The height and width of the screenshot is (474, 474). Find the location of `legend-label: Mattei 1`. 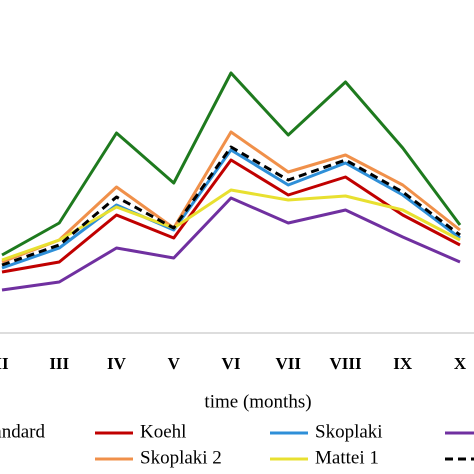

legend-label: Mattei 1 is located at coordinates (347, 457).